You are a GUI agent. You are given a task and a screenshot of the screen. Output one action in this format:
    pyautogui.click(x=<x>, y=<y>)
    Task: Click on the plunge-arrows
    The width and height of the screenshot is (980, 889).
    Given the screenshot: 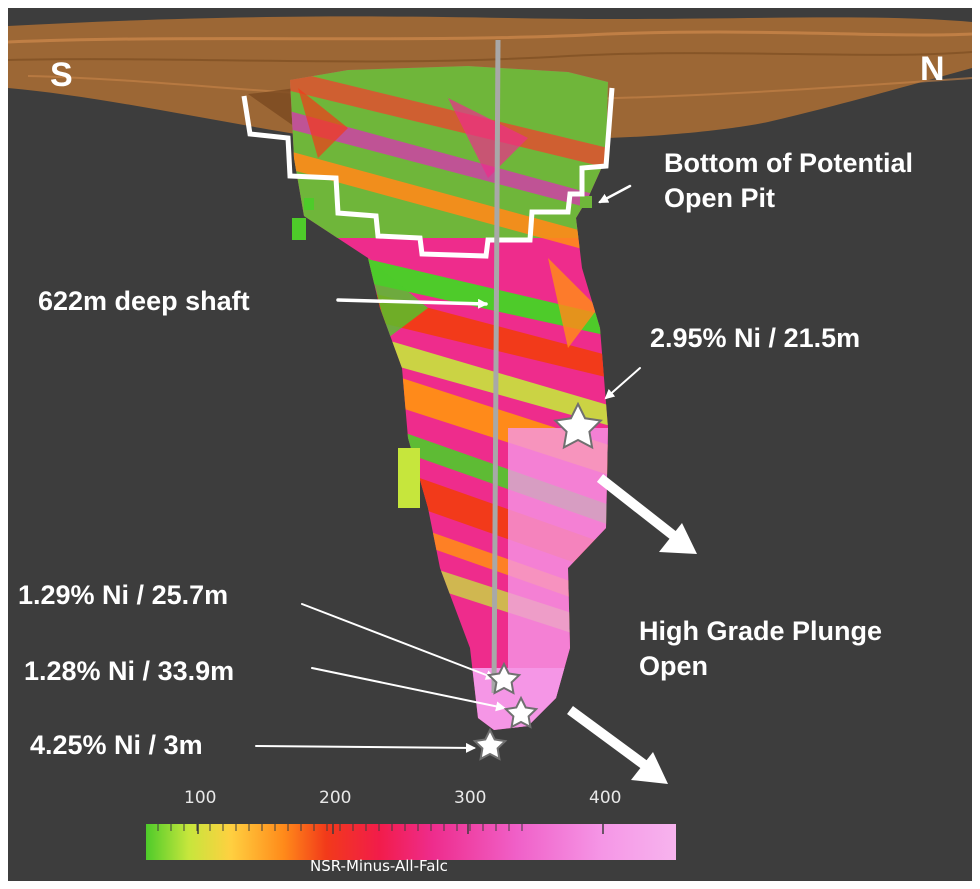 What is the action you would take?
    pyautogui.click(x=632, y=629)
    